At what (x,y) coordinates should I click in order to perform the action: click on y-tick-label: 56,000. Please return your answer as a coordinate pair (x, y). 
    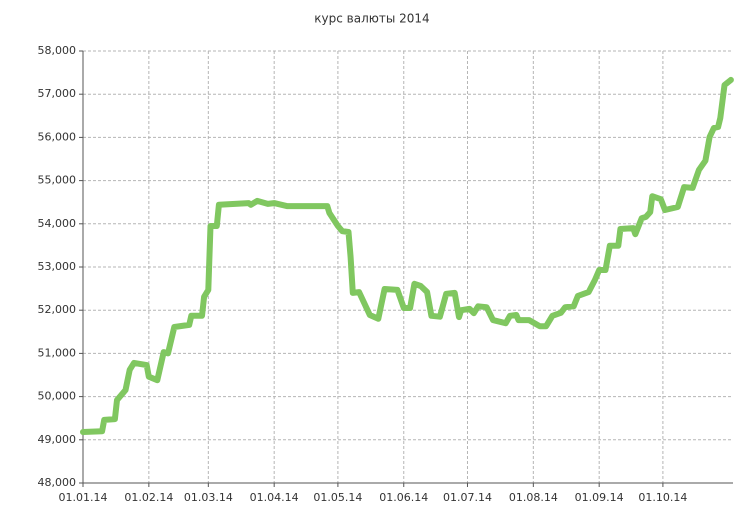
    Looking at the image, I should click on (57, 136).